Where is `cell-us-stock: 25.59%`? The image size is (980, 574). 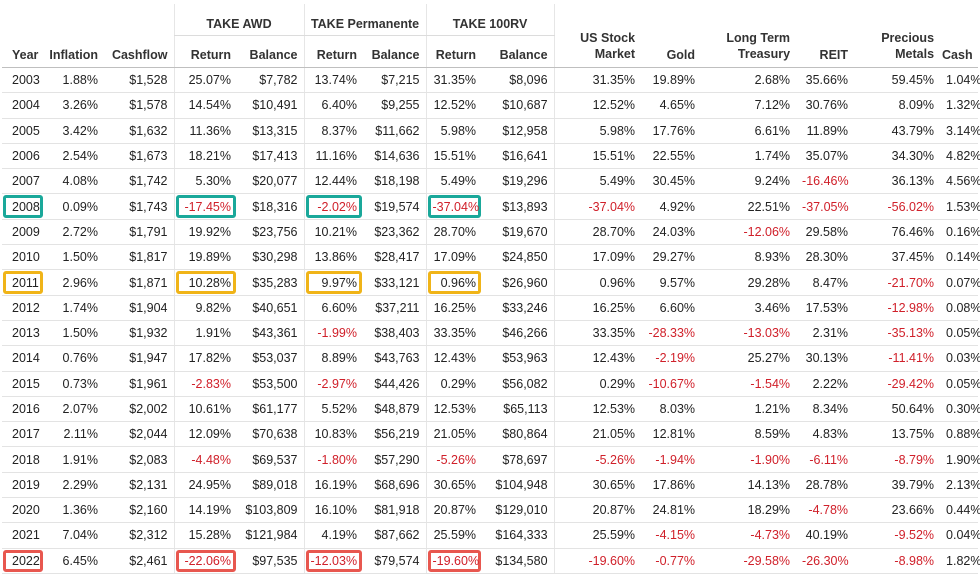 cell-us-stock: 25.59% is located at coordinates (597, 535).